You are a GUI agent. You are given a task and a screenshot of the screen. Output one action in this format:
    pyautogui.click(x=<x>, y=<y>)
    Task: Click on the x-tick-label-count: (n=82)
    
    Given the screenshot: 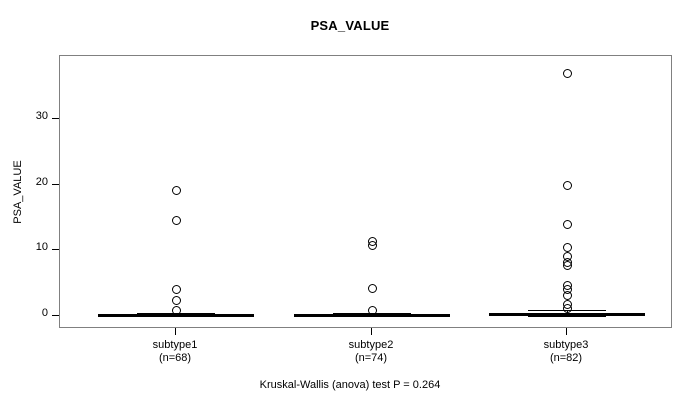 What is the action you would take?
    pyautogui.click(x=566, y=358)
    